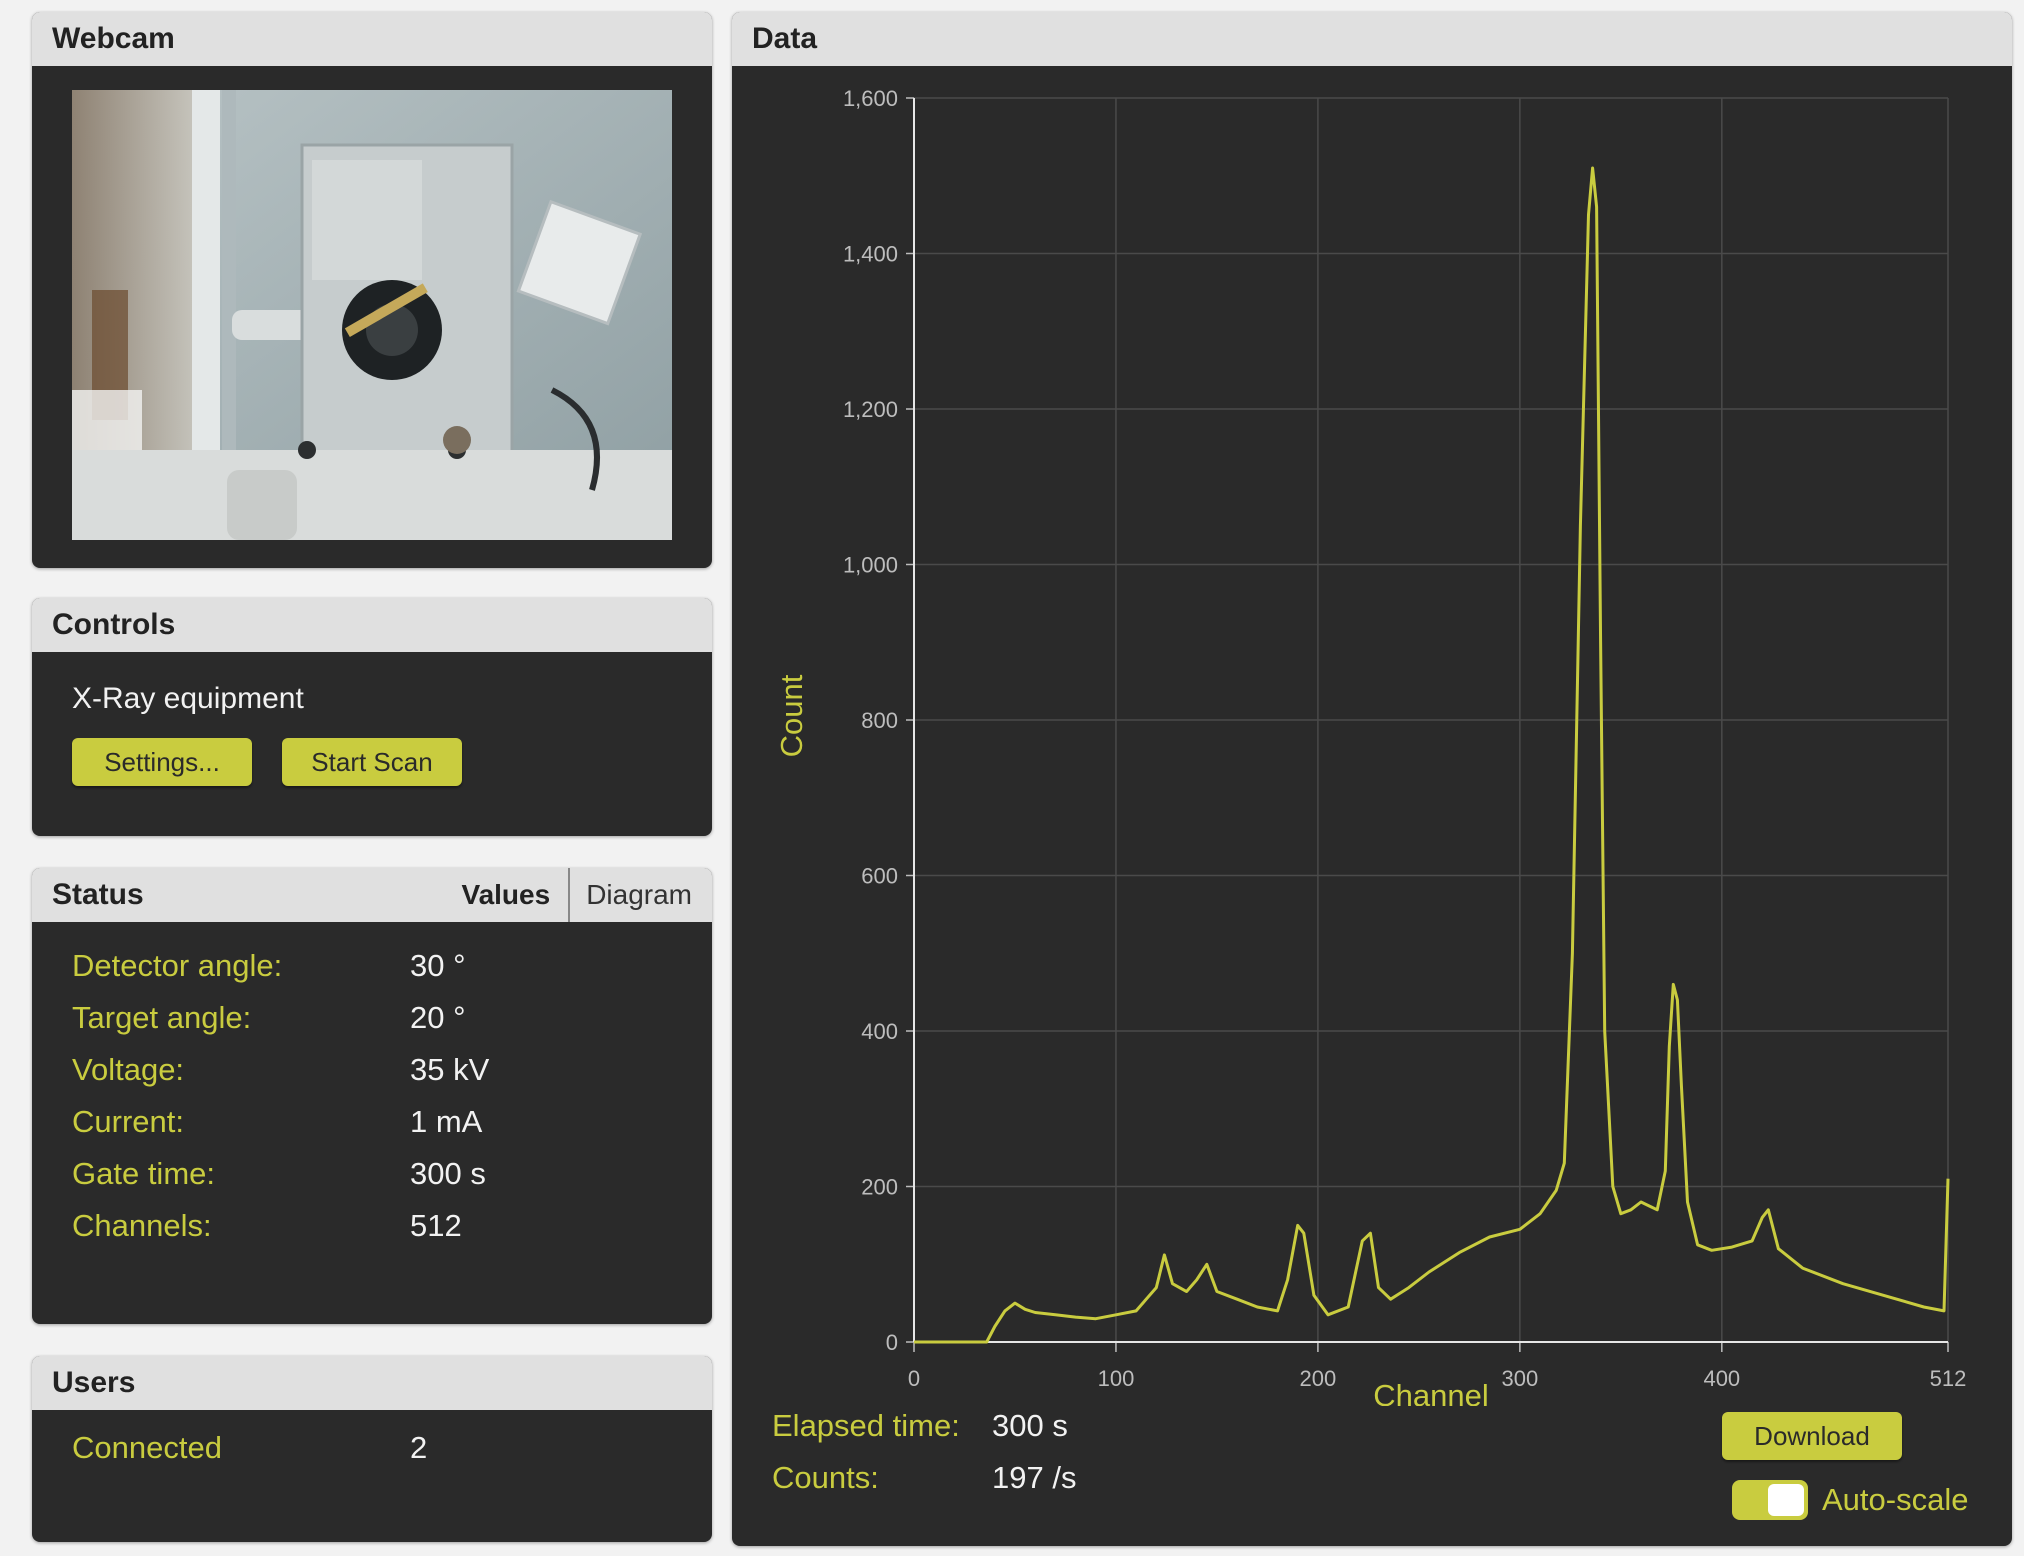  What do you see at coordinates (177, 965) in the screenshot?
I see `status-label: Detector angle:` at bounding box center [177, 965].